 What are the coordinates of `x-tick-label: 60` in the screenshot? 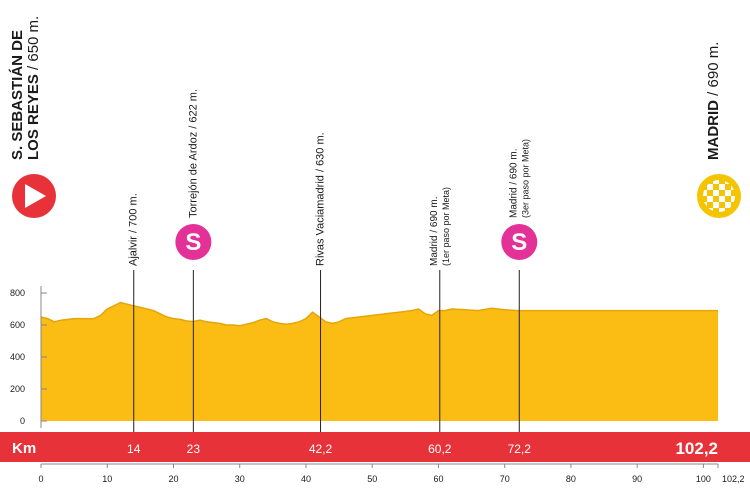 It's located at (438, 479).